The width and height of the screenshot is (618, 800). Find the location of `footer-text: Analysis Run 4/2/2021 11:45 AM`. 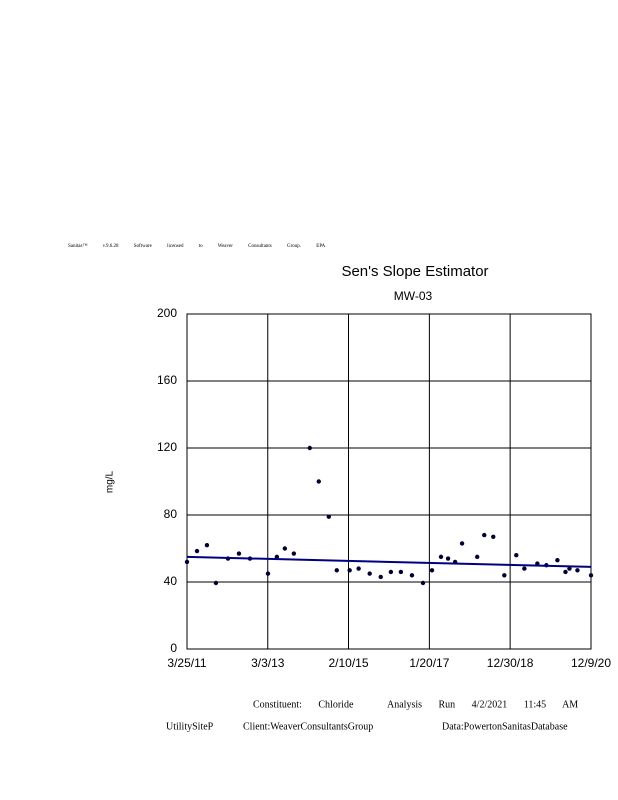

footer-text: Analysis Run 4/2/2021 11:45 AM is located at coordinates (482, 704).